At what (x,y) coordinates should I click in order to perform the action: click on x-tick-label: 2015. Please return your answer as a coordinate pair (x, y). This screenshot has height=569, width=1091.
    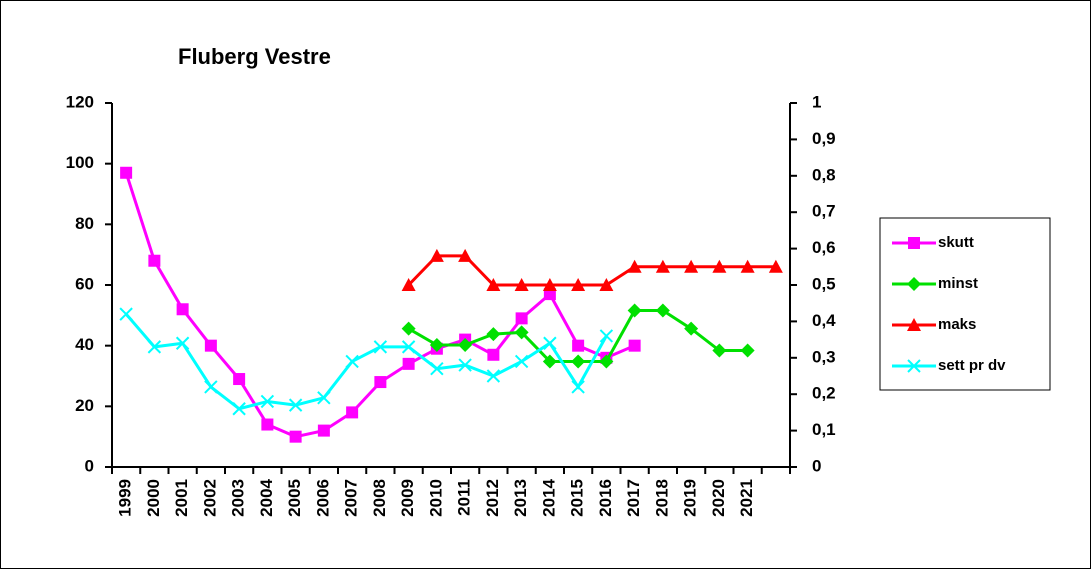
    Looking at the image, I should click on (577, 498).